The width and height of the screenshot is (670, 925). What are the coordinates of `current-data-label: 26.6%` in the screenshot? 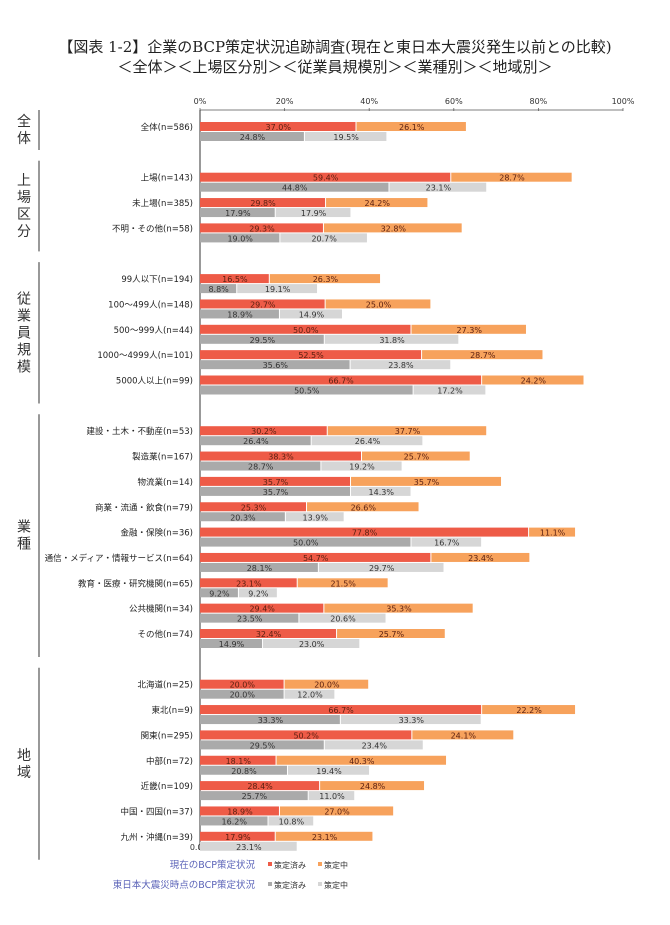 It's located at (364, 507).